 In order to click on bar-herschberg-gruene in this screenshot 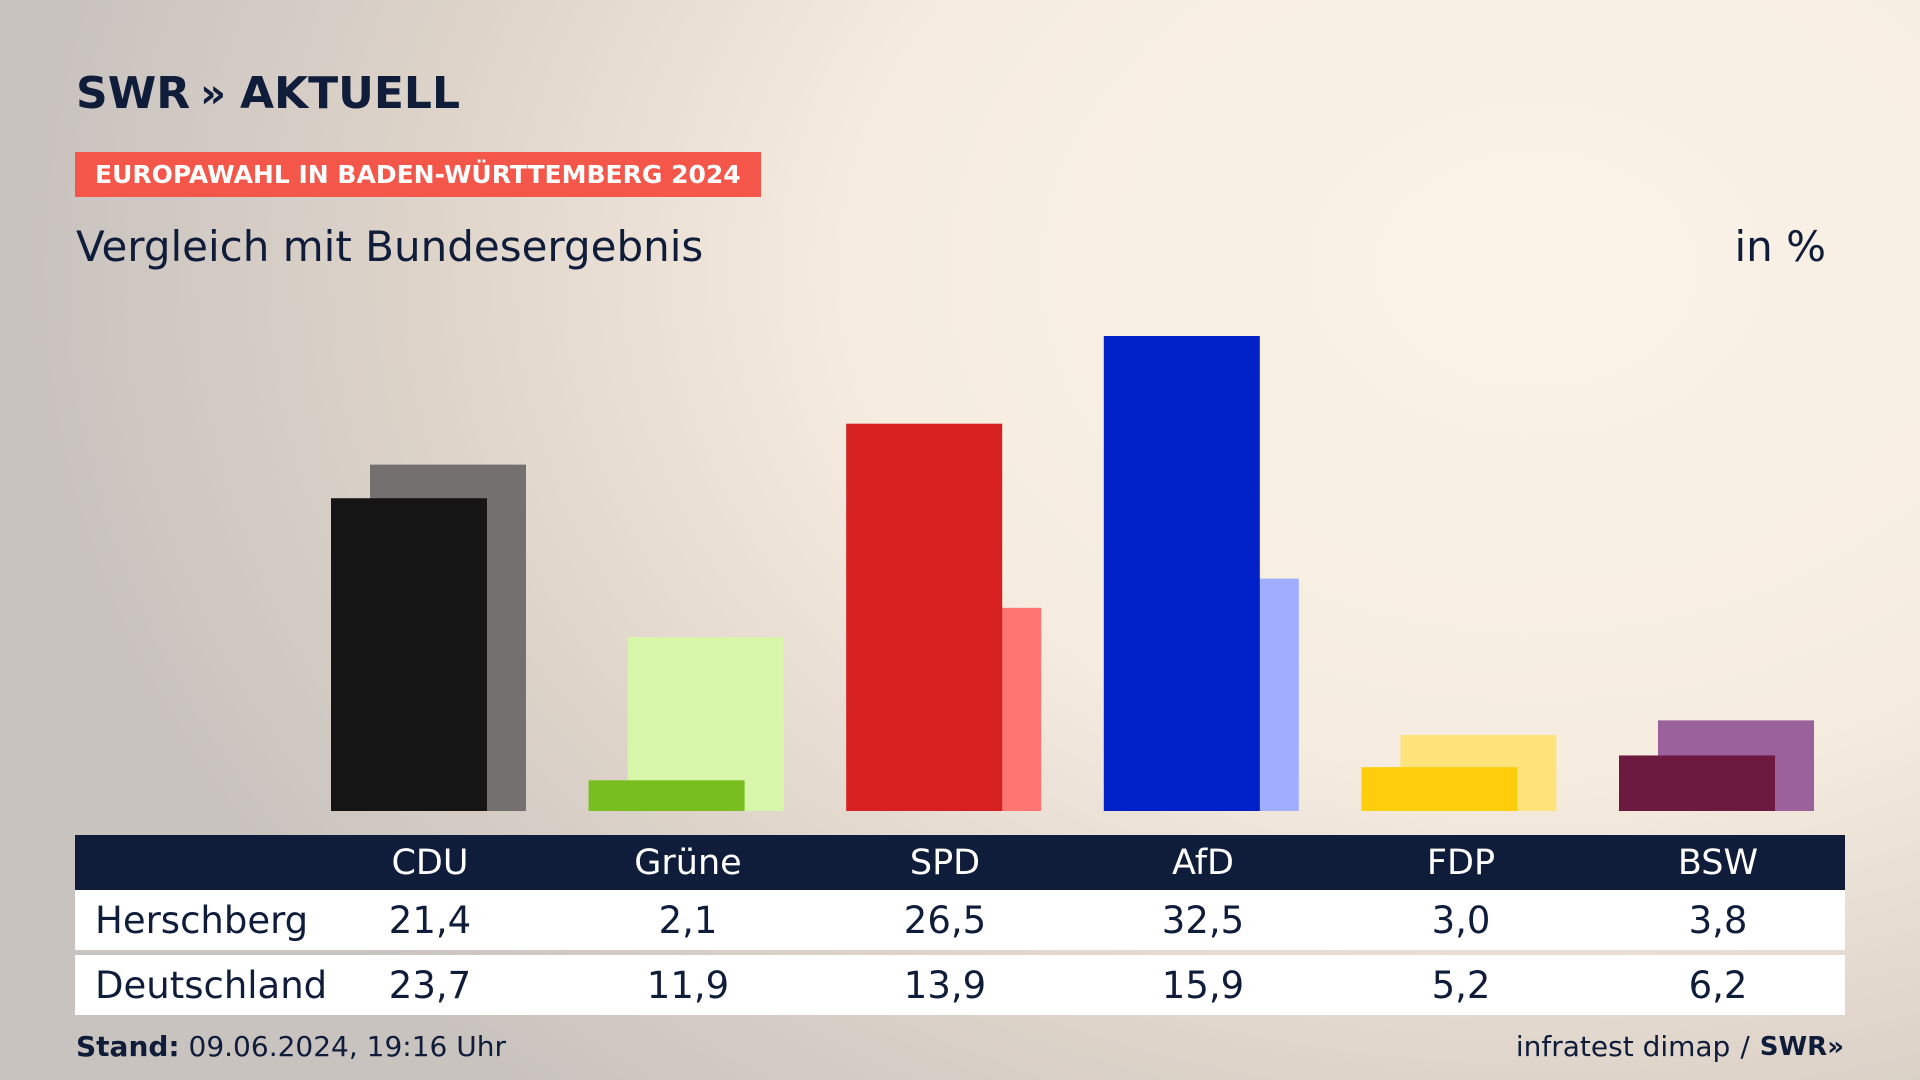, I will do `click(666, 795)`.